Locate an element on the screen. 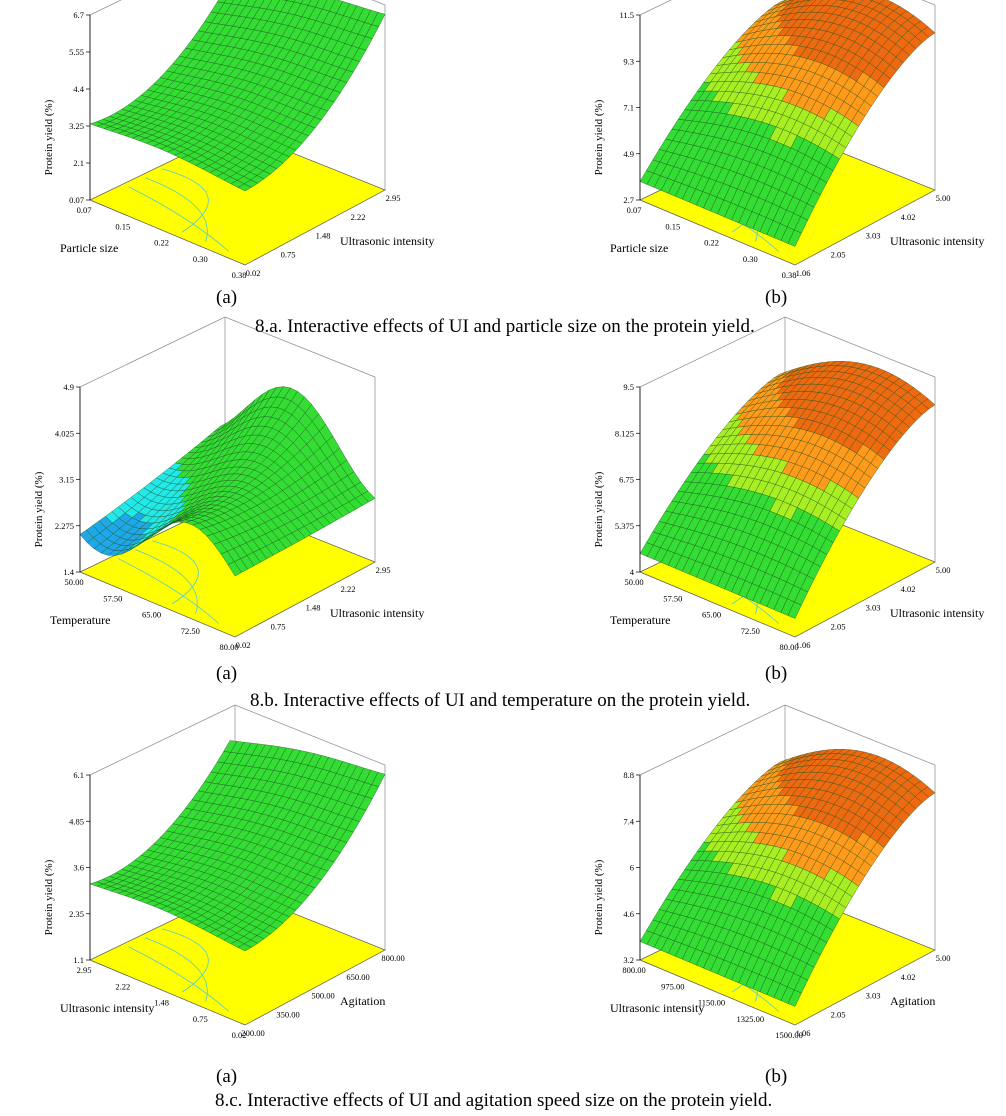 The height and width of the screenshot is (1116, 1006). x-tick-label: 0.30 is located at coordinates (750, 259).